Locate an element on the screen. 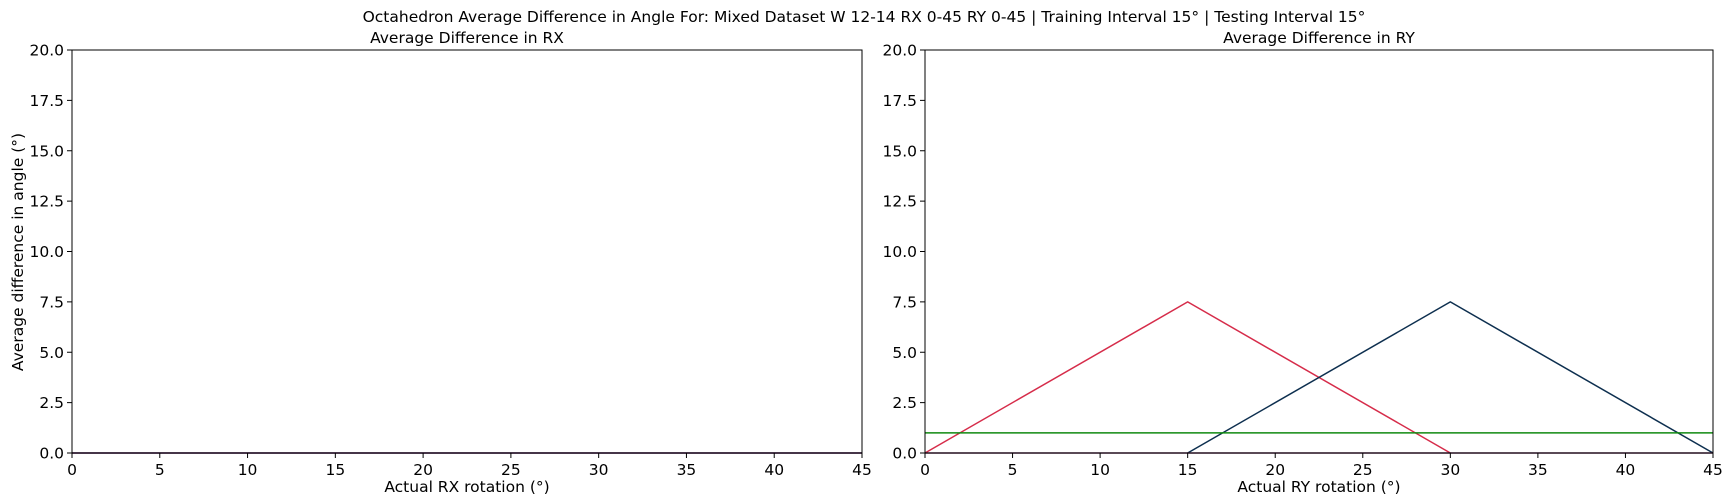  chart-ry-xtick-label: 15 is located at coordinates (1188, 470).